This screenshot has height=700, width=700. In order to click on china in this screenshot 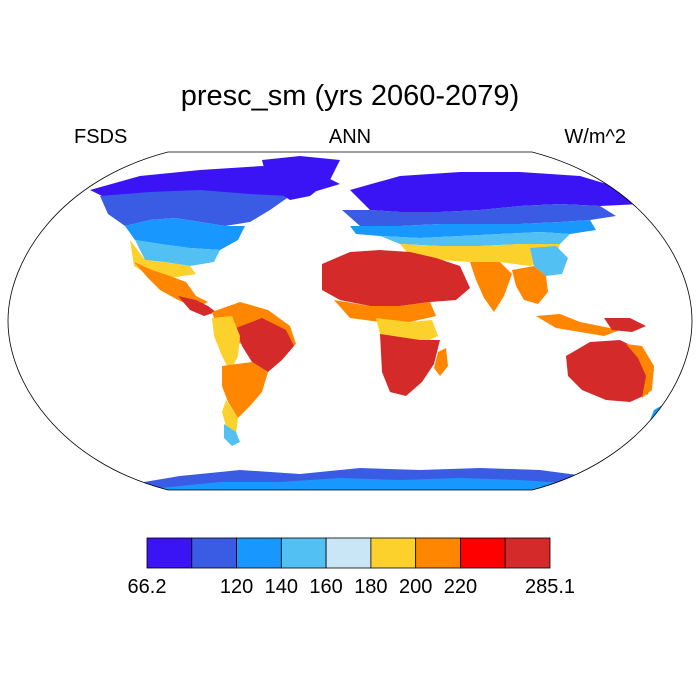, I will do `click(549, 261)`.